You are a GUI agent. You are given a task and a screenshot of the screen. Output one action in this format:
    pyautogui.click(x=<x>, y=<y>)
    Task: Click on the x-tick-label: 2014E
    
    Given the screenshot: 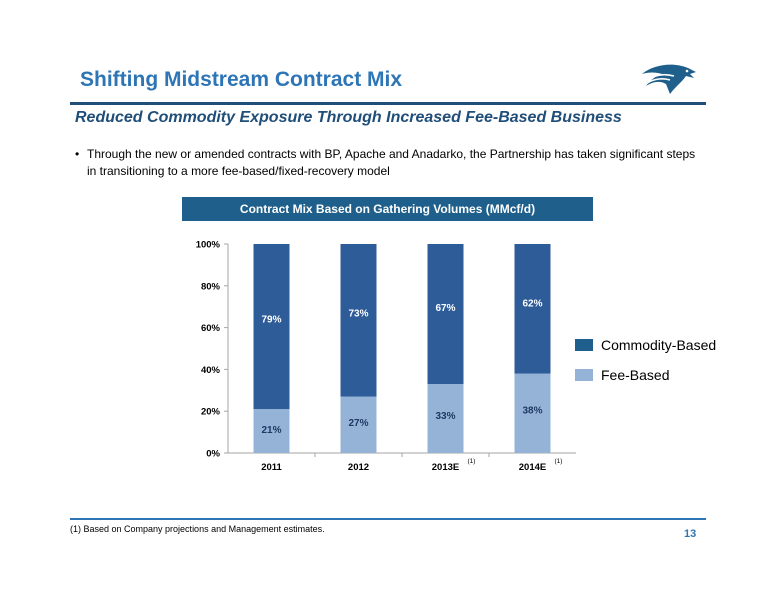 What is the action you would take?
    pyautogui.click(x=532, y=467)
    